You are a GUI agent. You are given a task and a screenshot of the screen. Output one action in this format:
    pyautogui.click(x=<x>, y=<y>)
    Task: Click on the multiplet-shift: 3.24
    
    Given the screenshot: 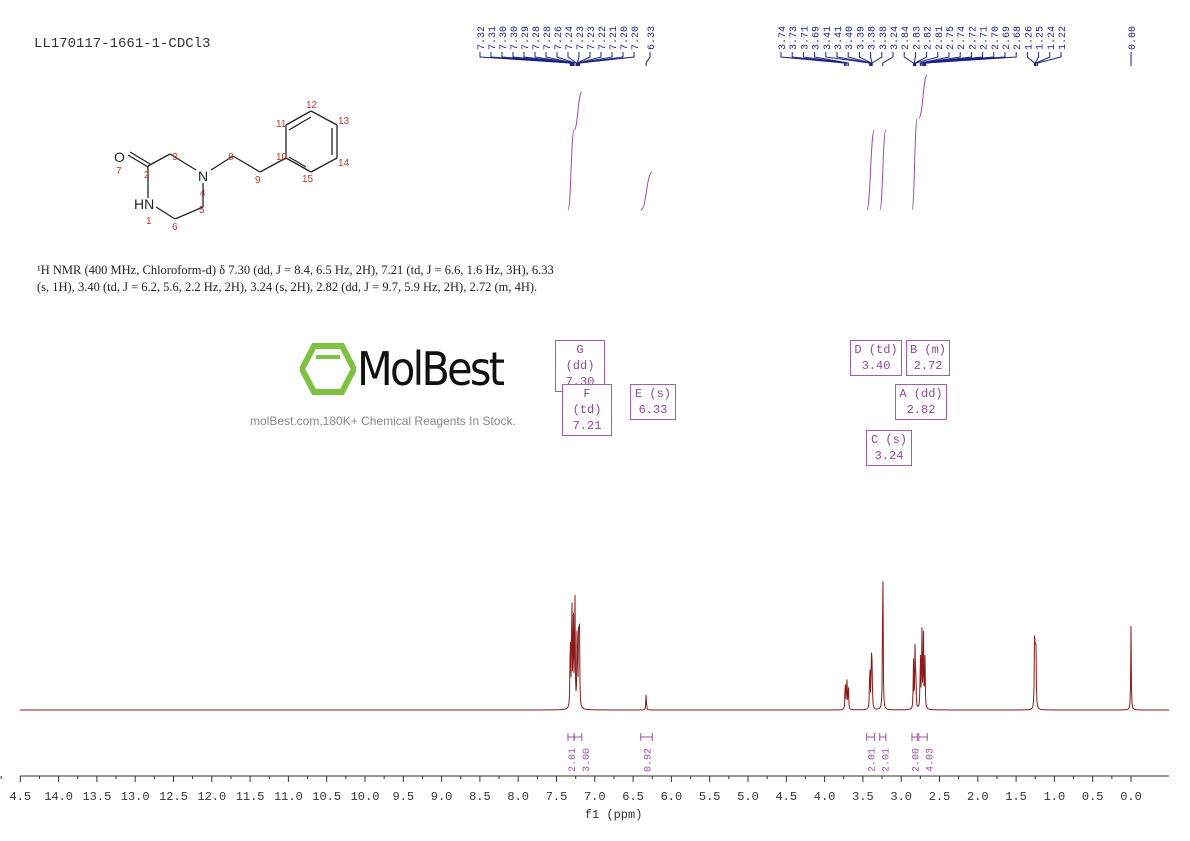 What is the action you would take?
    pyautogui.click(x=889, y=456)
    